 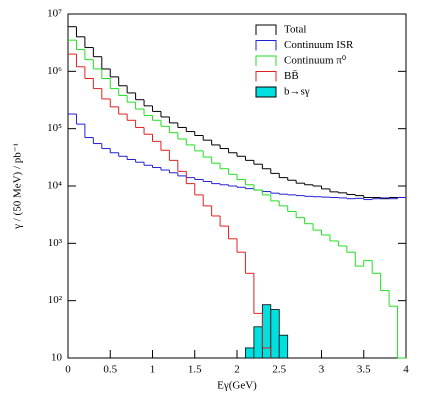 What do you see at coordinates (364, 370) in the screenshot?
I see `x-tick-label: 3.5` at bounding box center [364, 370].